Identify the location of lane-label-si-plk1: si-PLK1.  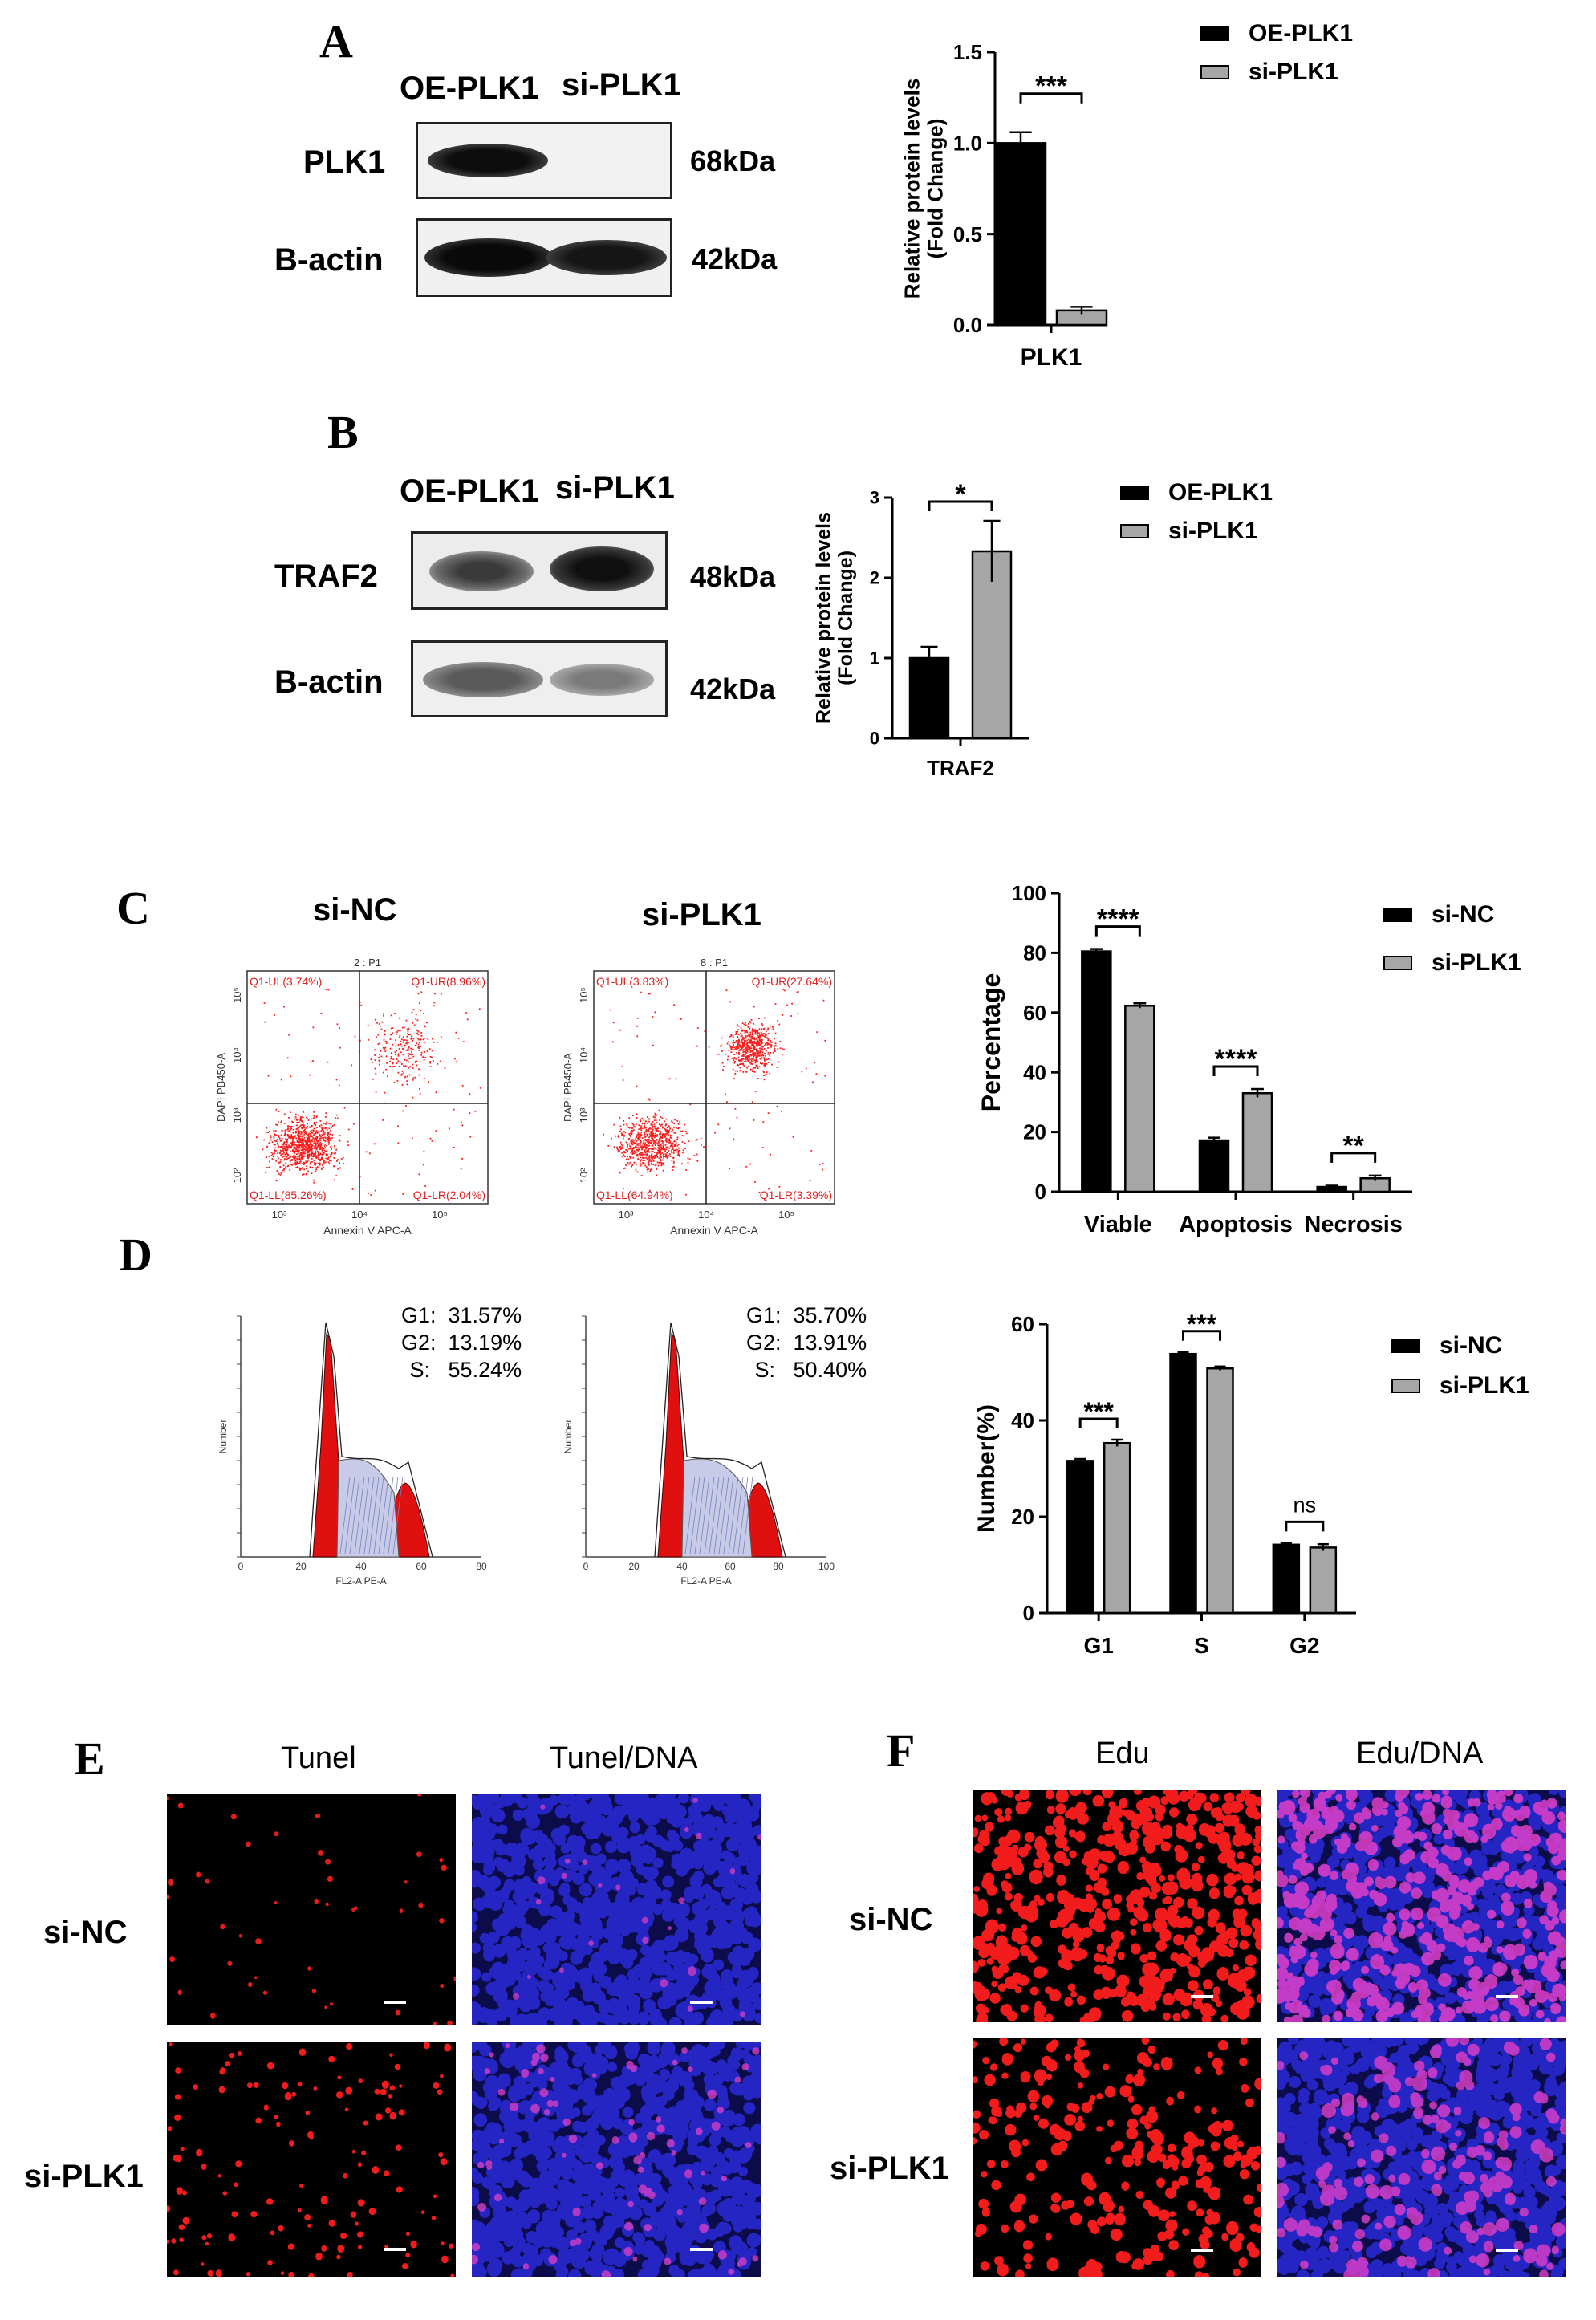
(615, 488).